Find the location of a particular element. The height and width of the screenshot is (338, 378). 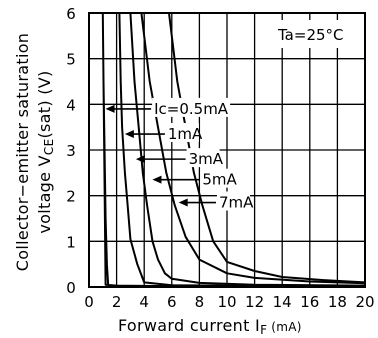

y-tick-label: 4 is located at coordinates (71, 105).